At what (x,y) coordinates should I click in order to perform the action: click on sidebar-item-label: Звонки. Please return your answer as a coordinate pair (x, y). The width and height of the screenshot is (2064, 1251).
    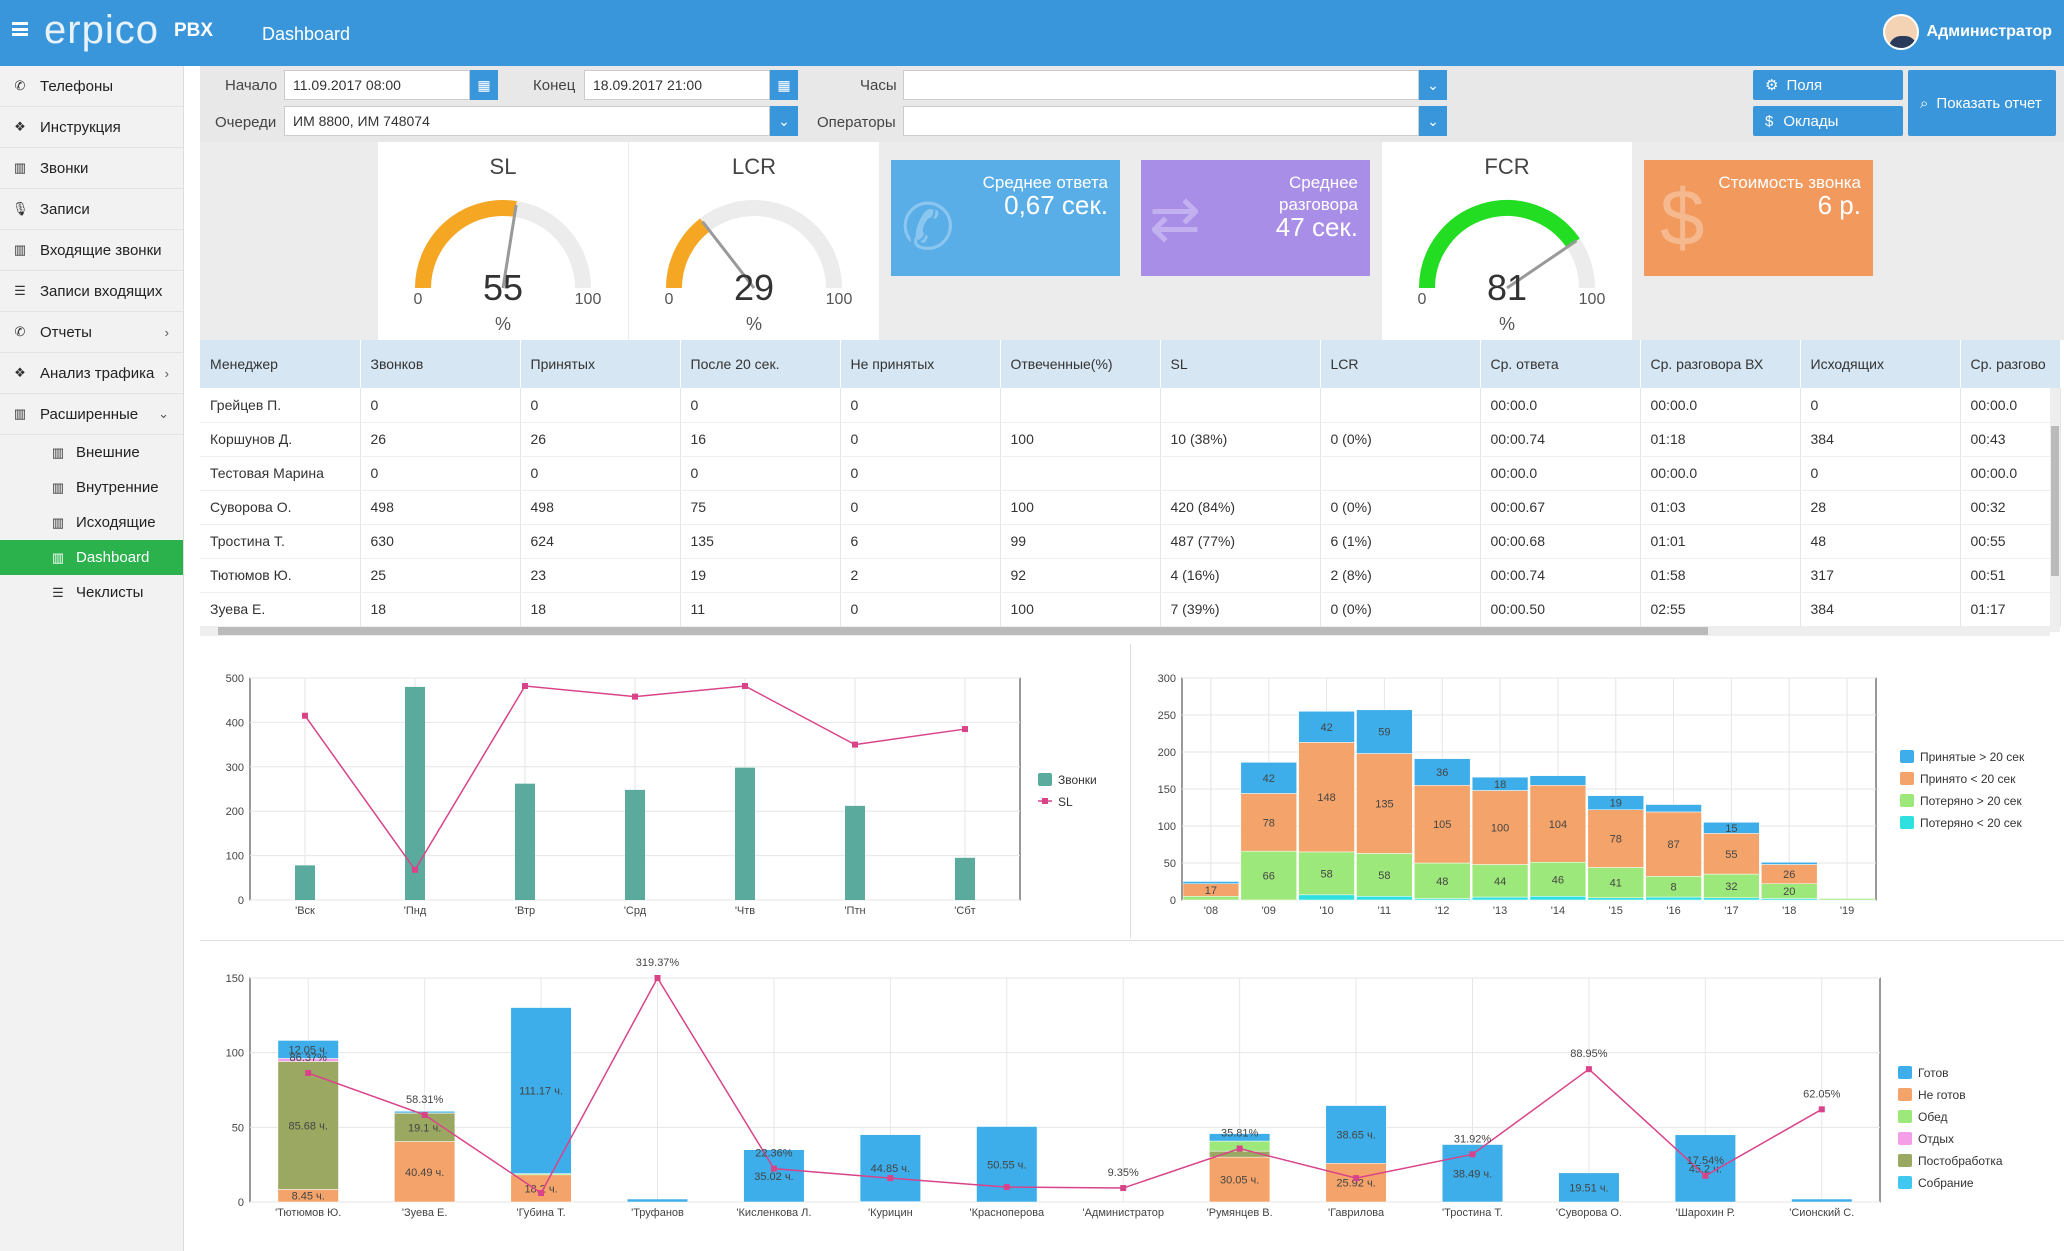
    Looking at the image, I should click on (64, 168).